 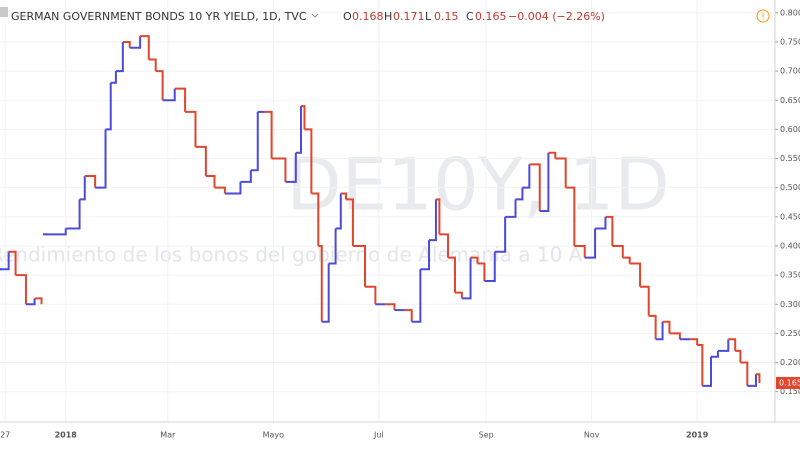 What do you see at coordinates (790, 71) in the screenshot?
I see `y-tick-label: 0.700` at bounding box center [790, 71].